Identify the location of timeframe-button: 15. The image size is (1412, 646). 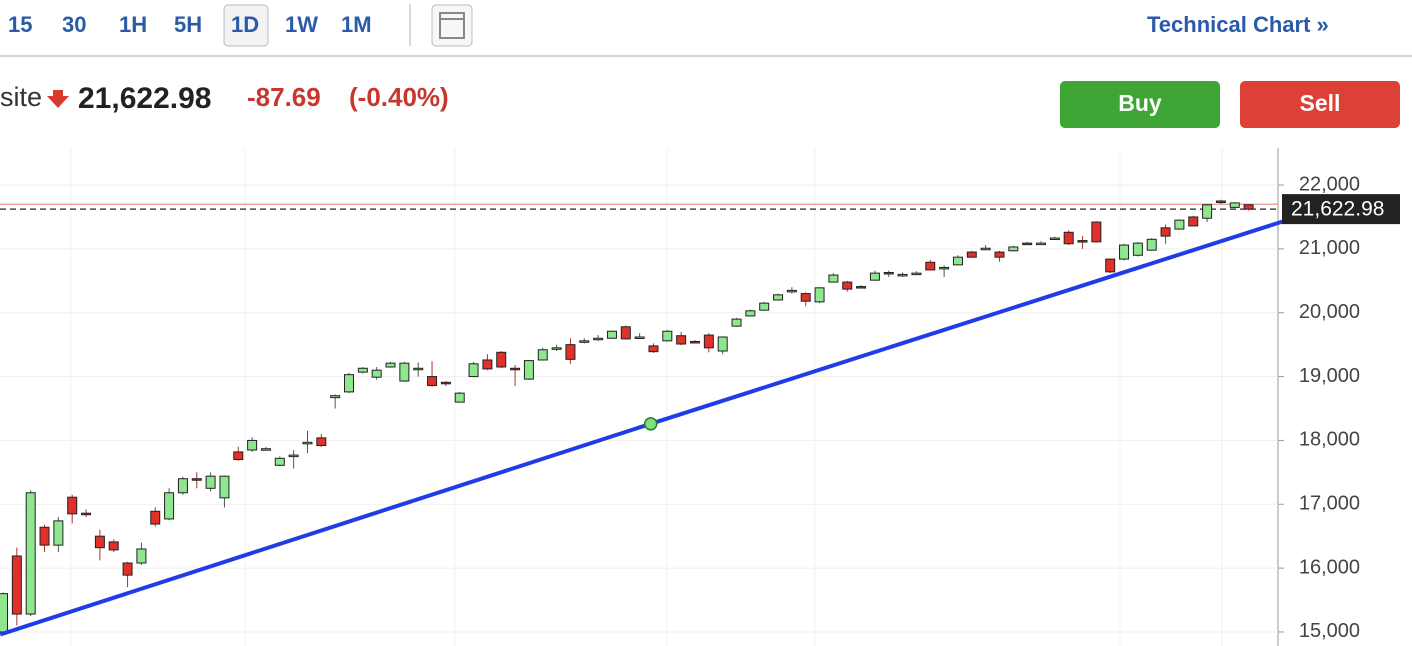
(20, 24).